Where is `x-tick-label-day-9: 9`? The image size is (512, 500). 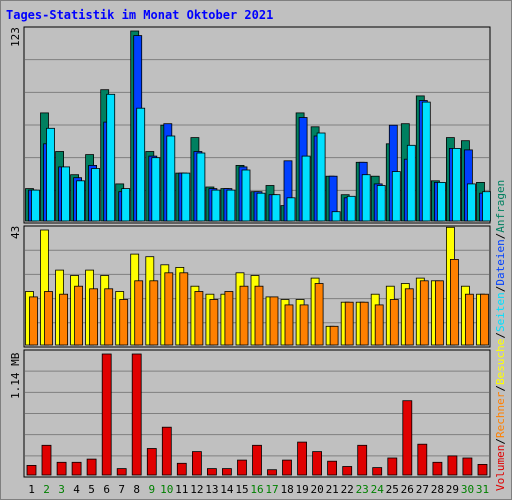 x-tick-label-day-9: 9 is located at coordinates (151, 489).